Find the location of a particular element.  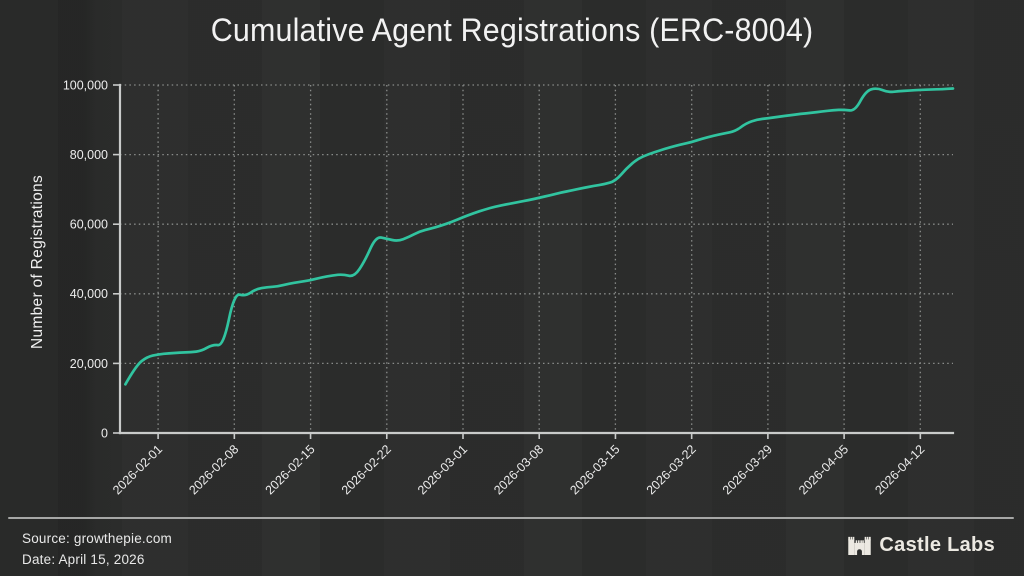

x-tick-label: 2026-03-08 is located at coordinates (518, 469).